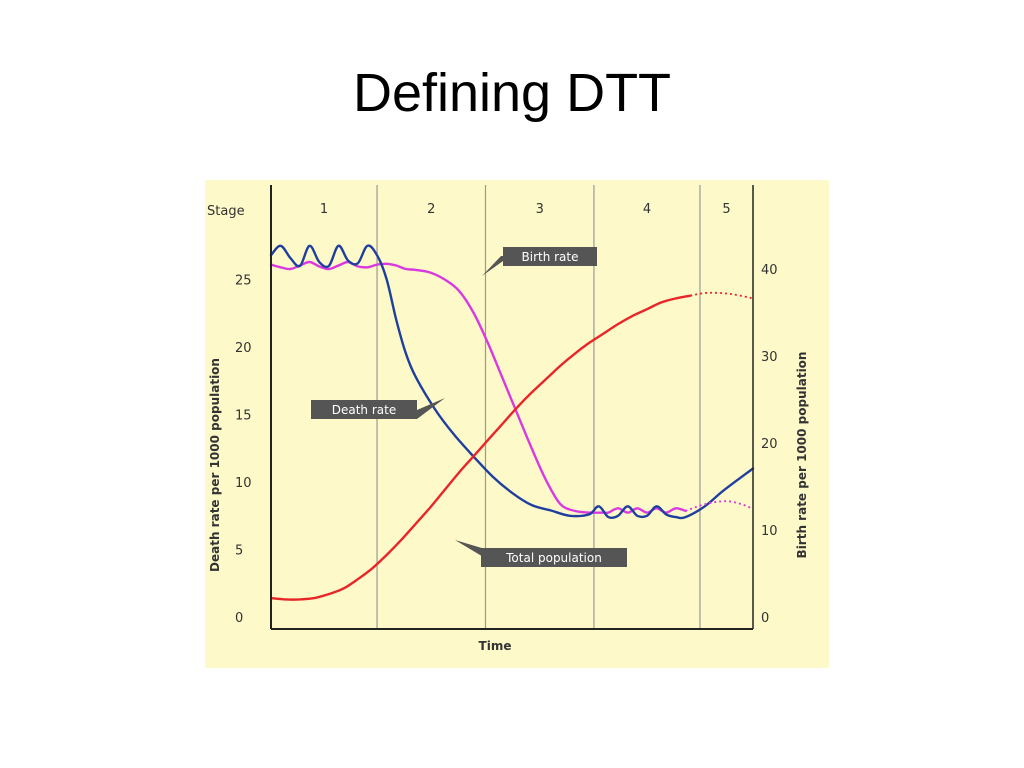 Image resolution: width=1024 pixels, height=768 pixels. Describe the element at coordinates (431, 408) in the screenshot. I see `death-rate-label-pointer` at that location.